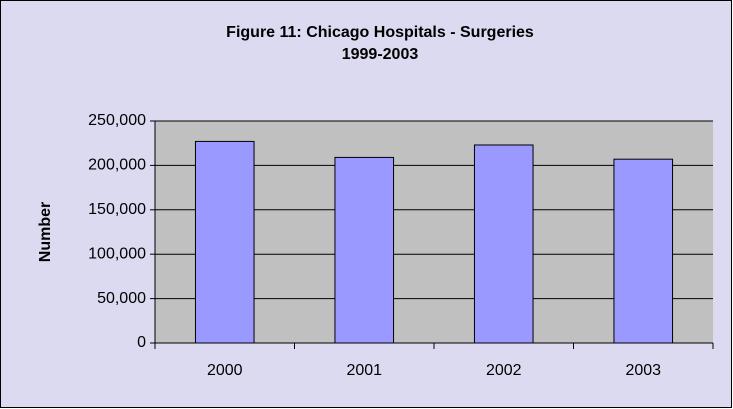  What do you see at coordinates (121, 298) in the screenshot?
I see `y-tick-label: 50,000` at bounding box center [121, 298].